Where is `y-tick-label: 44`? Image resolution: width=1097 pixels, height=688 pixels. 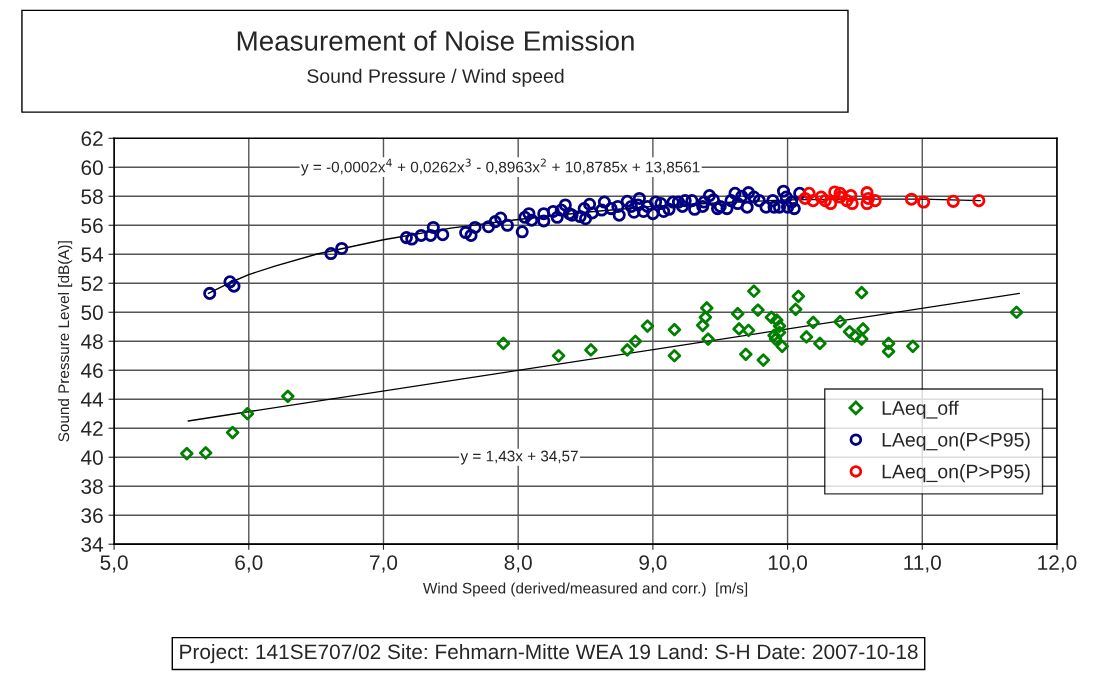 y-tick-label: 44 is located at coordinates (92, 399).